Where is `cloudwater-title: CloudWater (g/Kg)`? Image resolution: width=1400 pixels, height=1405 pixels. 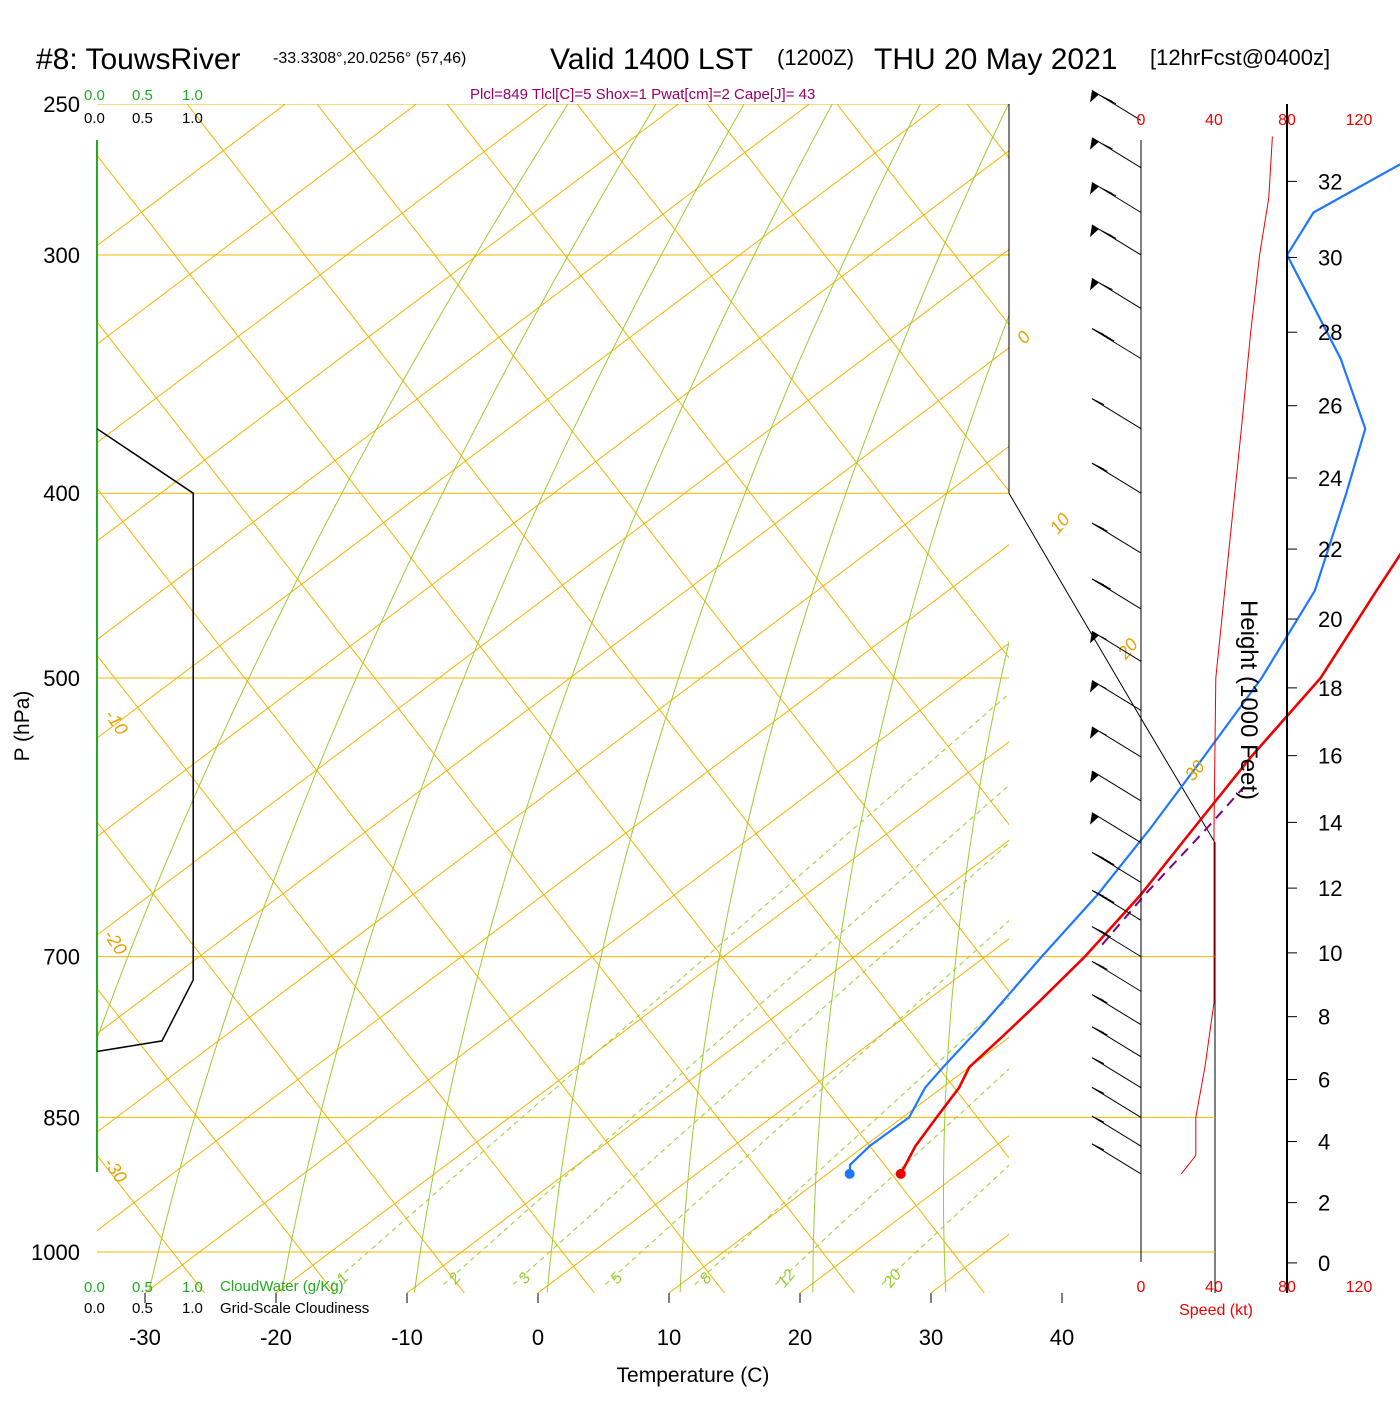
cloudwater-title: CloudWater (g/Kg) is located at coordinates (282, 1286).